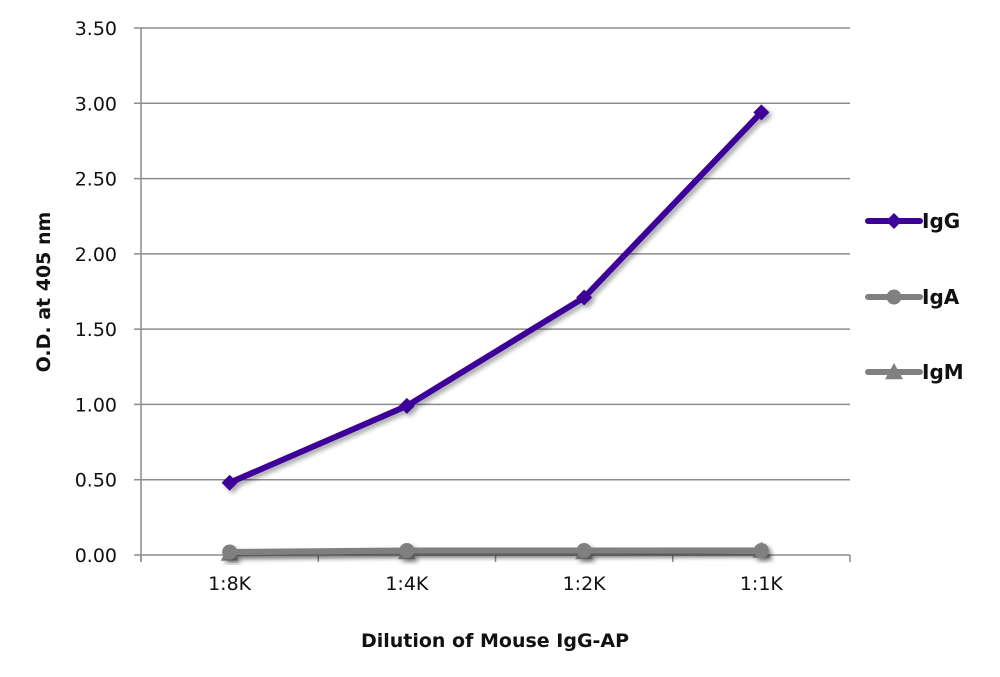 The height and width of the screenshot is (677, 1000). Describe the element at coordinates (96, 29) in the screenshot. I see `y-tick-label: 3.50` at that location.